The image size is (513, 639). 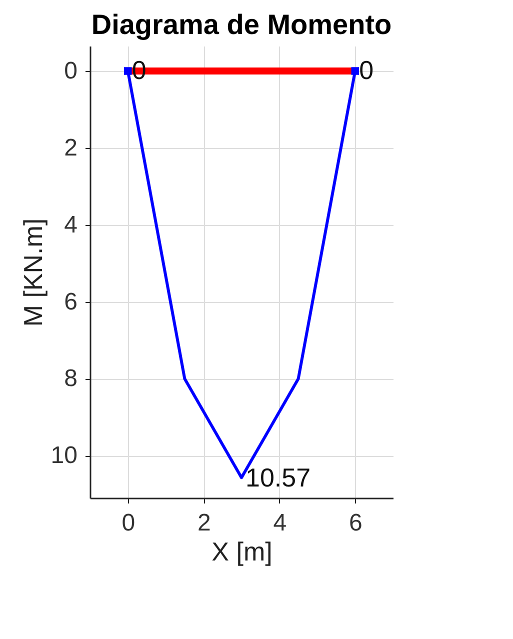 What do you see at coordinates (129, 523) in the screenshot?
I see `x-tick-label: 0` at bounding box center [129, 523].